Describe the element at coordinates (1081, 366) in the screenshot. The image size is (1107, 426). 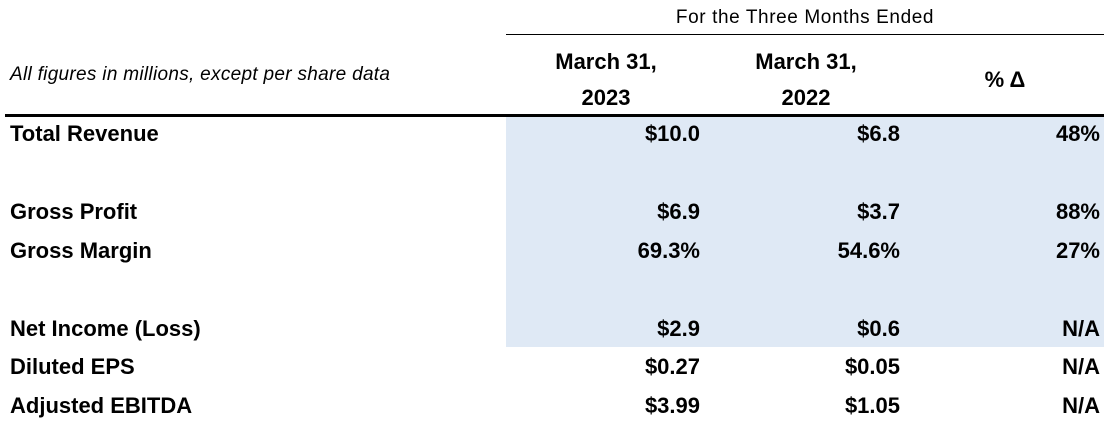
I see `cell-diluted-eps-pct: N/A` at that location.